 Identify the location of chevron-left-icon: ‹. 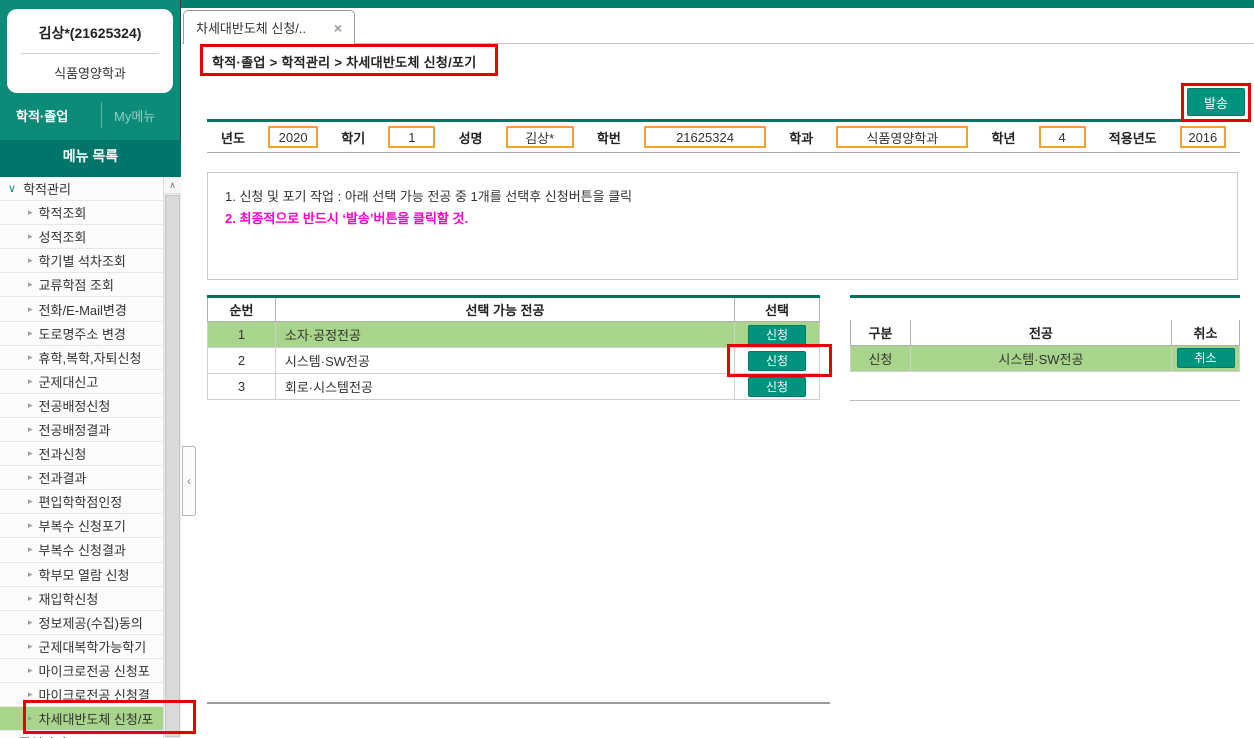
(189, 481).